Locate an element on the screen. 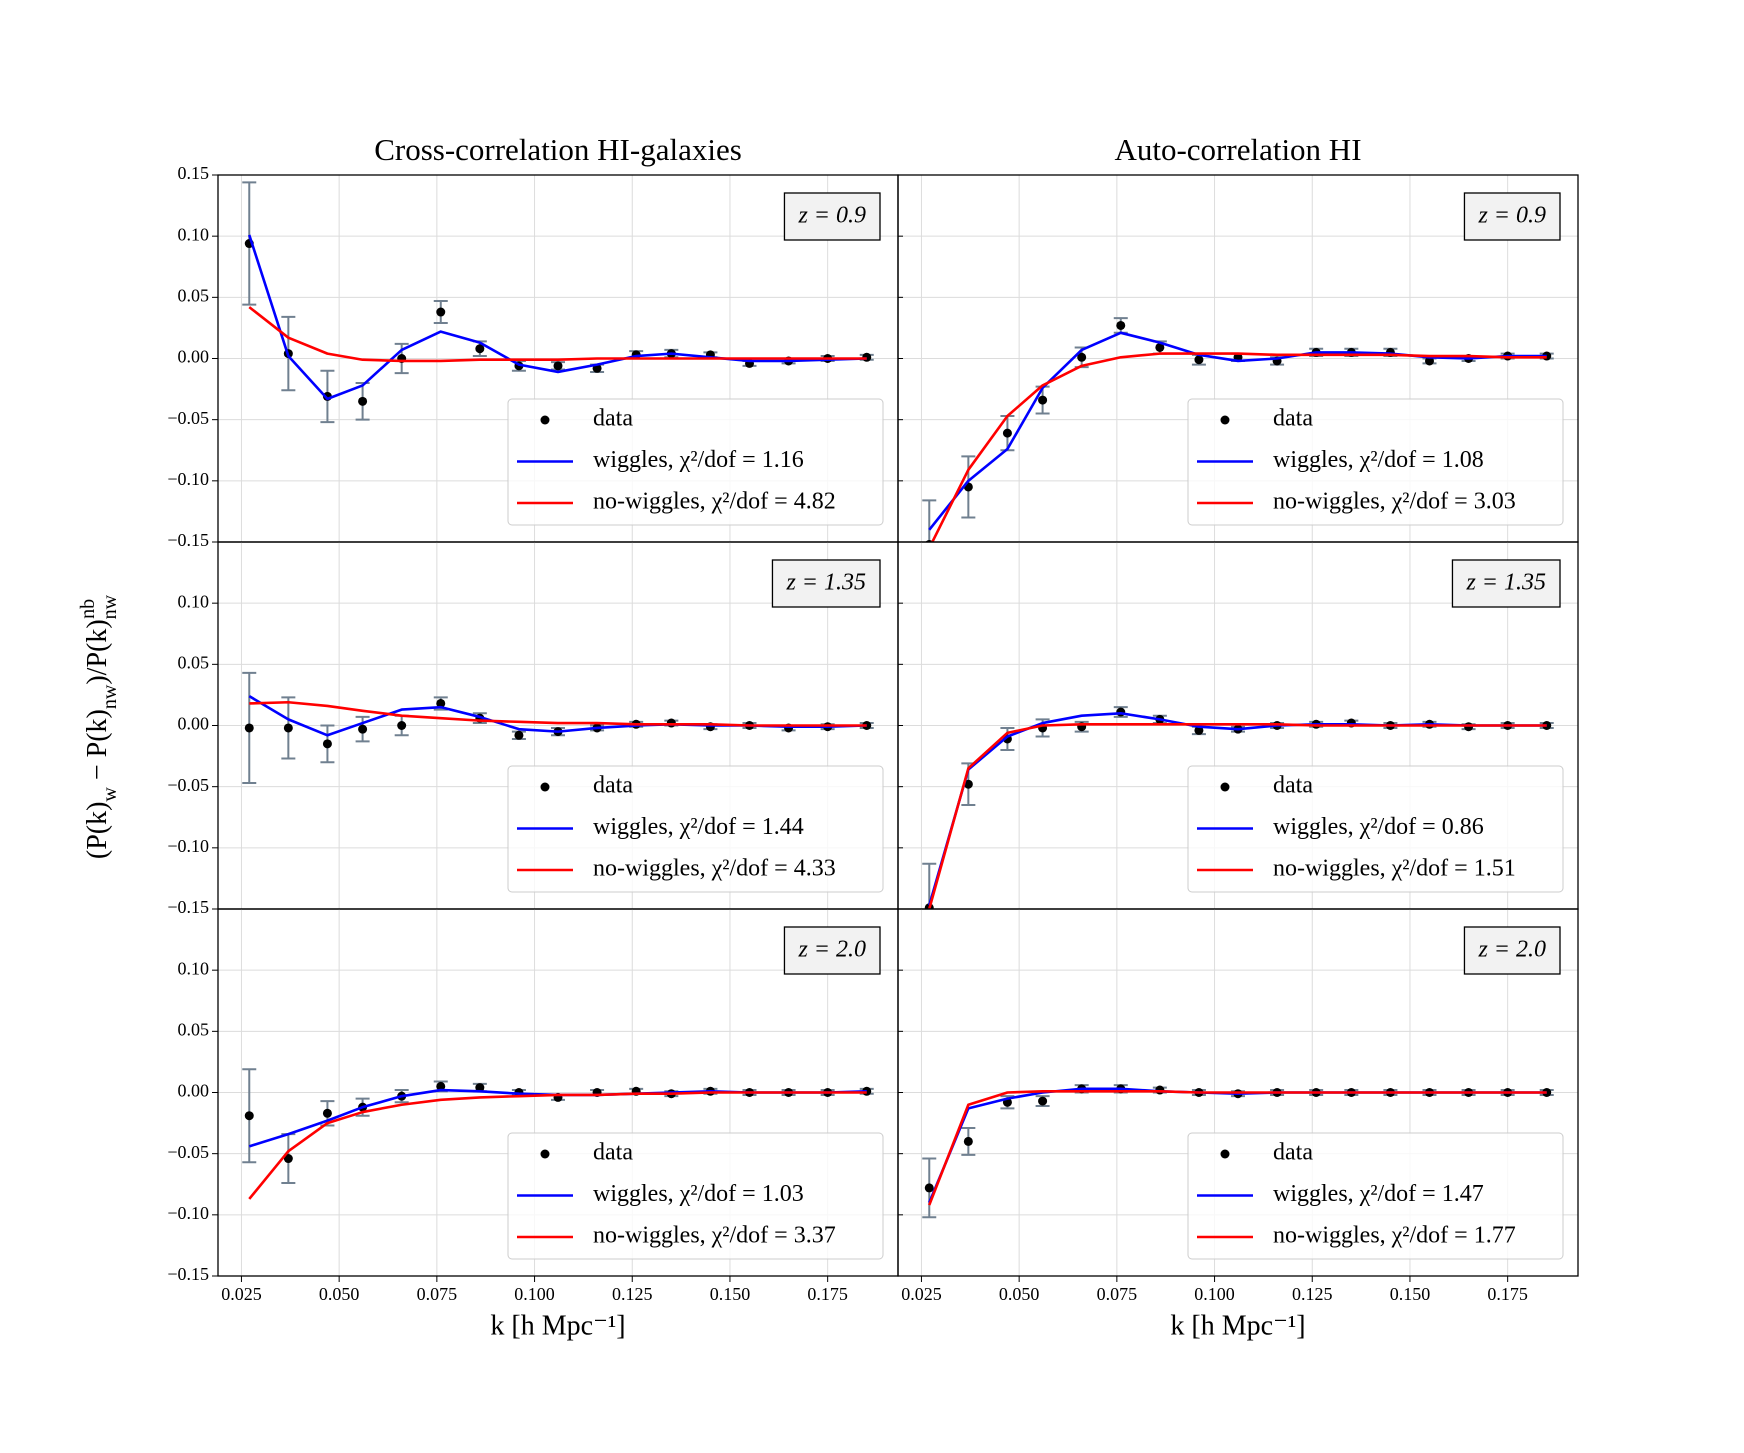 This screenshot has width=1744, height=1453. legend-label: wiggles, χ²/dof = 1.16 is located at coordinates (698, 460).